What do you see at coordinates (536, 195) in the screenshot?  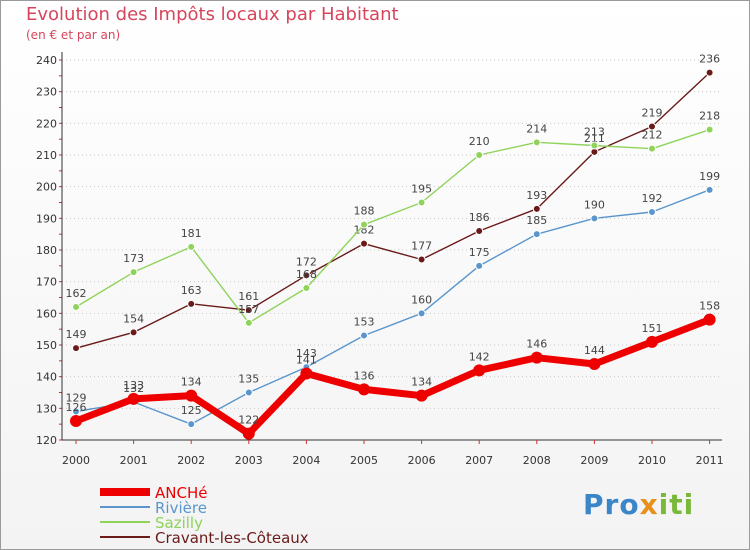 I see `data-label: 193` at bounding box center [536, 195].